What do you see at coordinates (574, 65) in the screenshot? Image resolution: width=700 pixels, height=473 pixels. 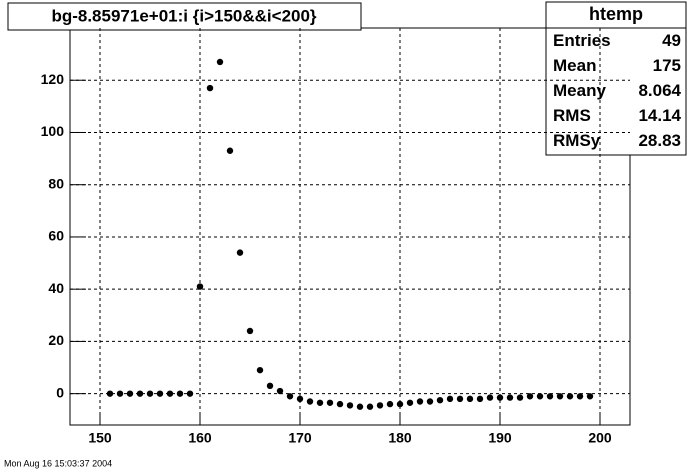 I see `stats-label: Mean` at bounding box center [574, 65].